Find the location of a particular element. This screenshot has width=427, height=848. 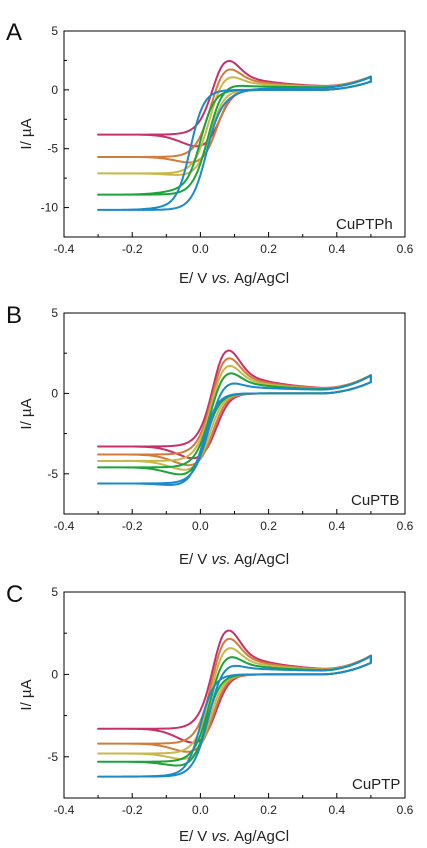

panel-a-xlabel: E/ V vs. Ag/AgCl is located at coordinates (234, 278).